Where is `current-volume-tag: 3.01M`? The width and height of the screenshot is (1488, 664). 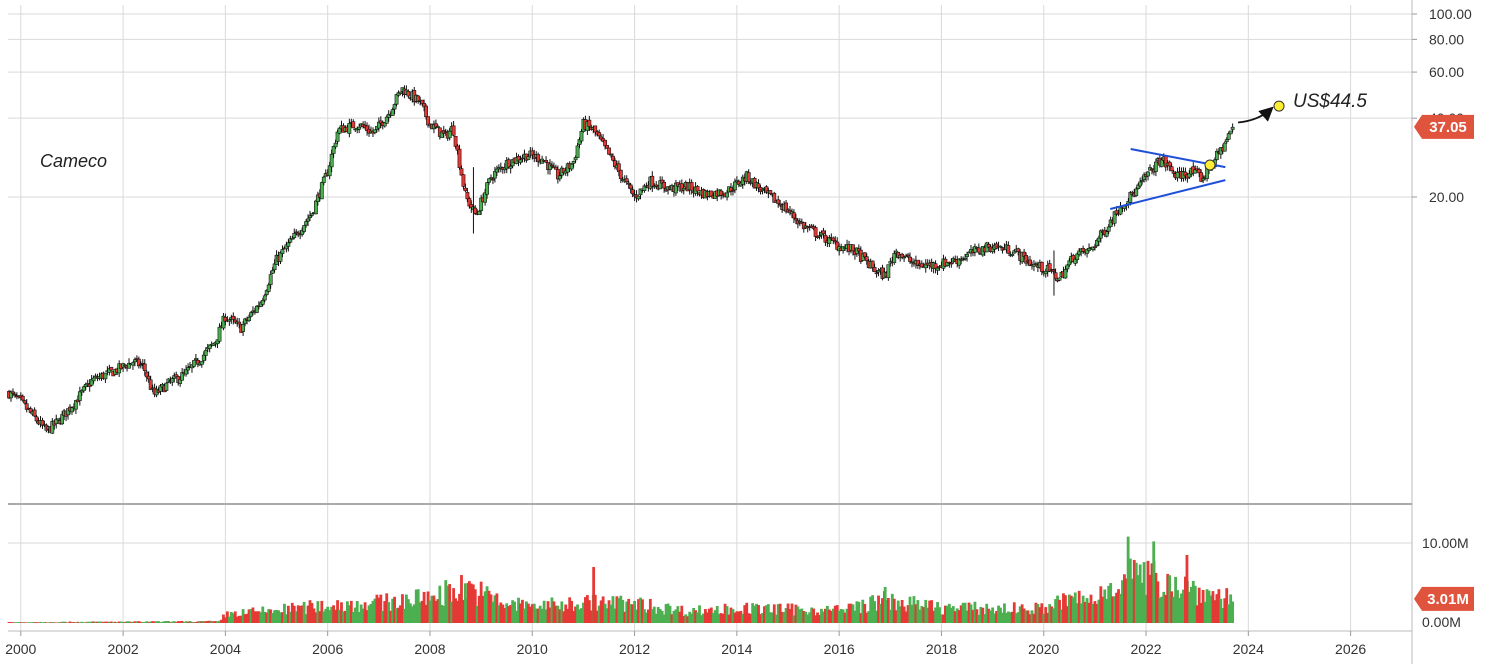
current-volume-tag: 3.01M is located at coordinates (1444, 598).